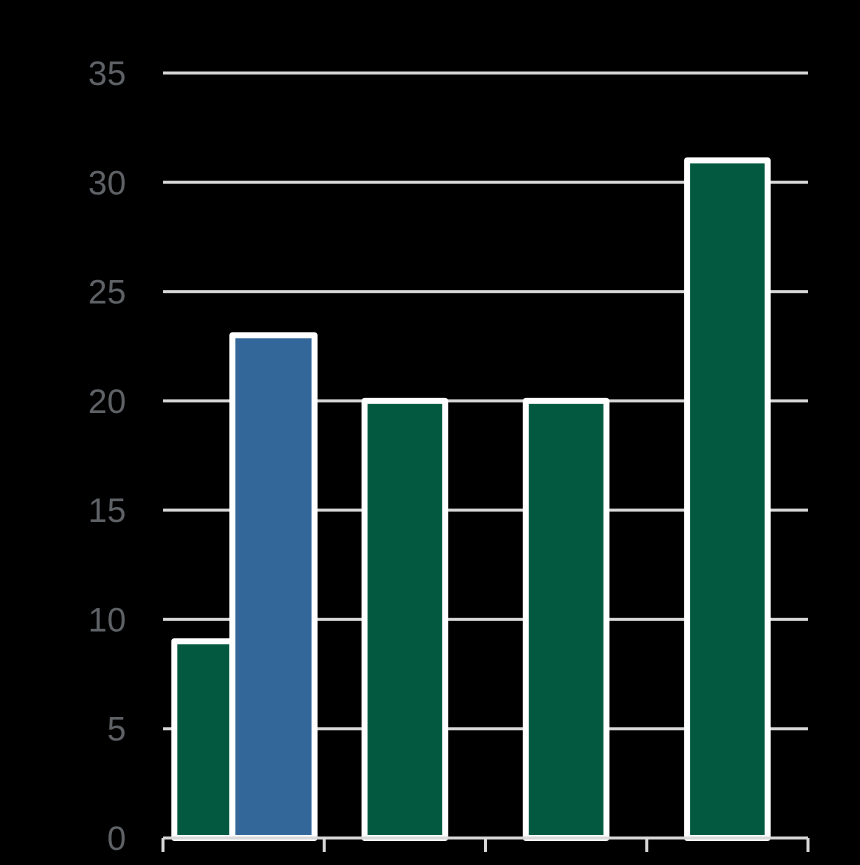  Describe the element at coordinates (485, 844) in the screenshot. I see `x-axis` at that location.